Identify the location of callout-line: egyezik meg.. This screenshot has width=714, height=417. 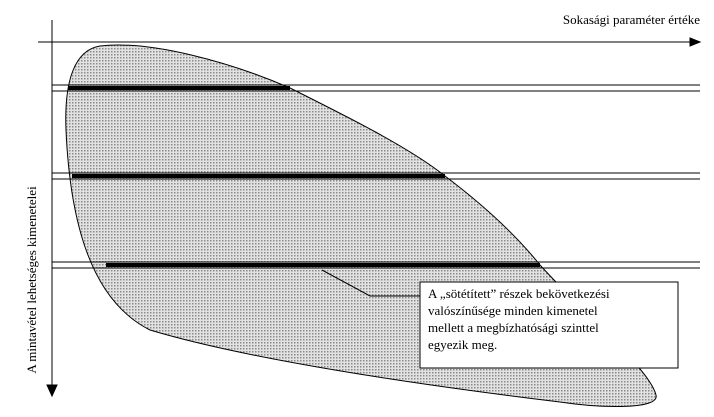
(462, 344).